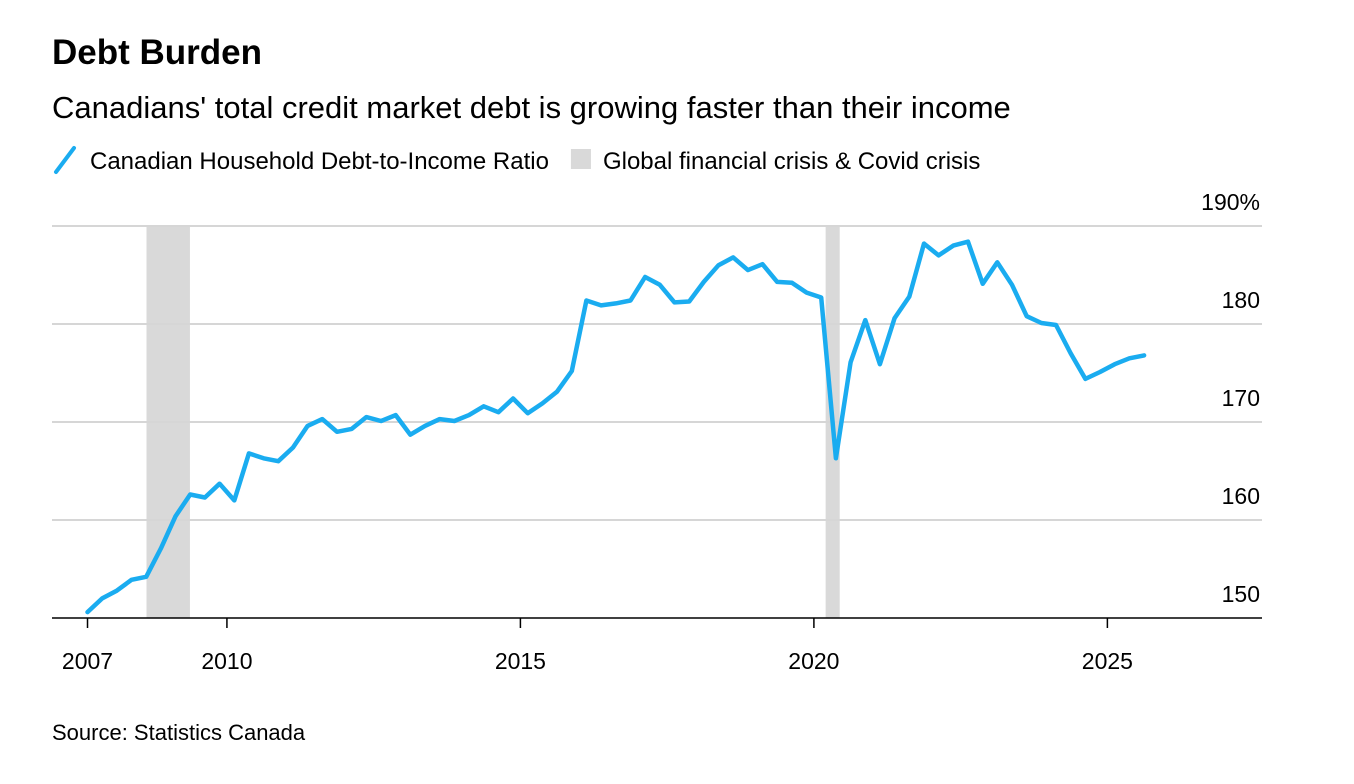  Describe the element at coordinates (87, 661) in the screenshot. I see `x-tick-label: 2007` at that location.